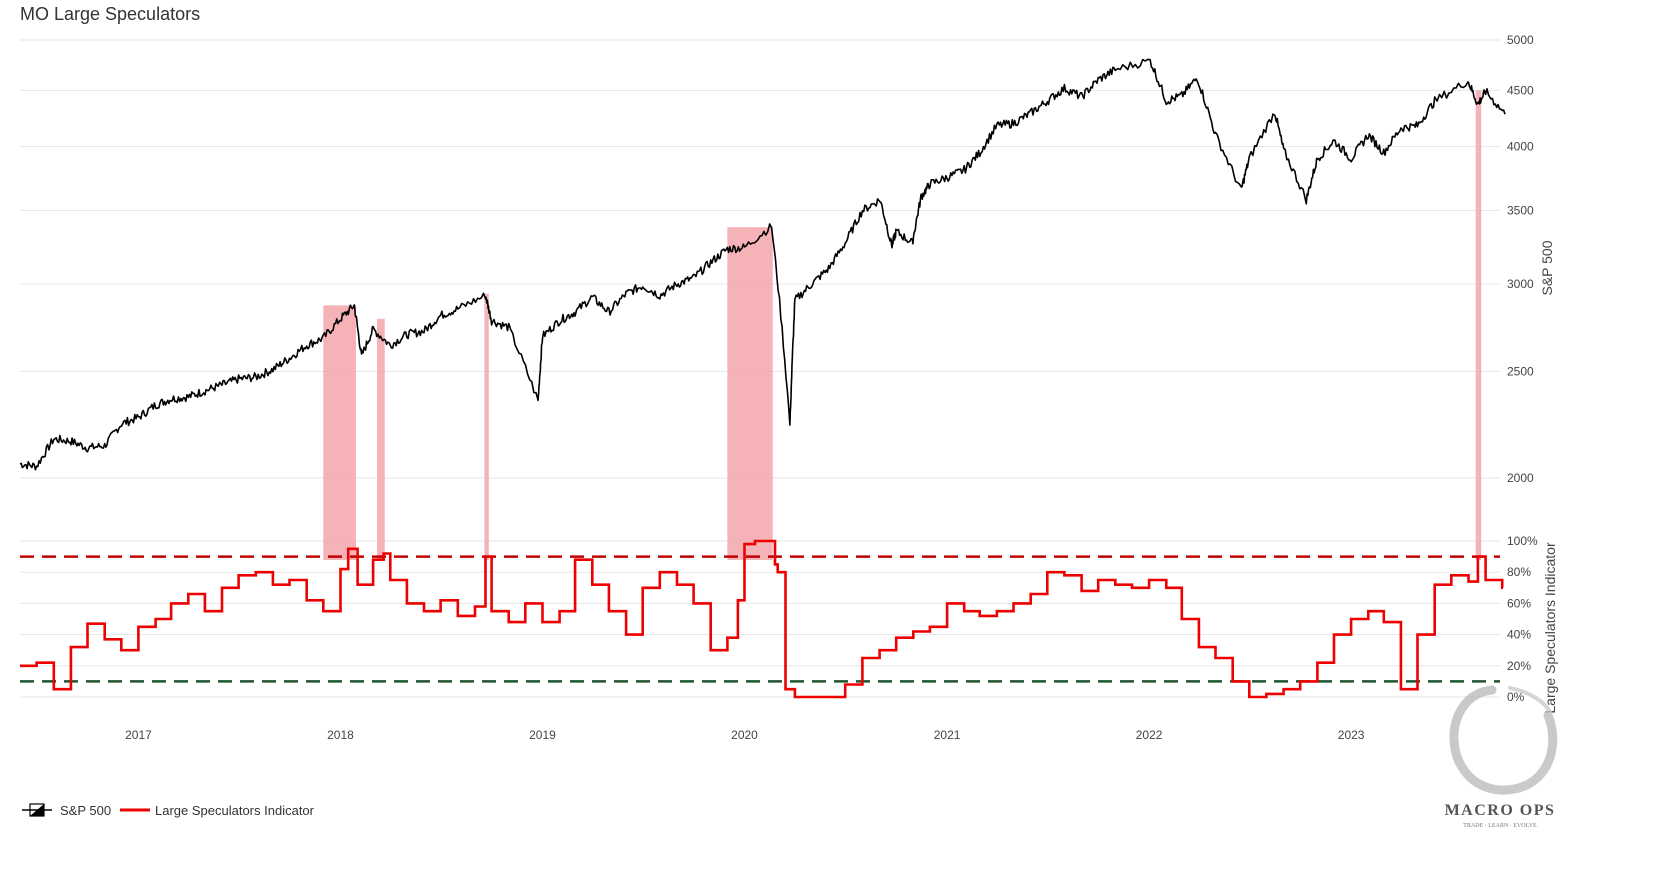 This screenshot has width=1670, height=883. I want to click on macro-ops-logo, so click(1503, 740).